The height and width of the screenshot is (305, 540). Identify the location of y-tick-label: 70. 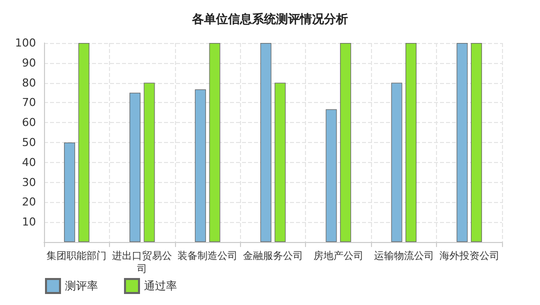
(29, 103).